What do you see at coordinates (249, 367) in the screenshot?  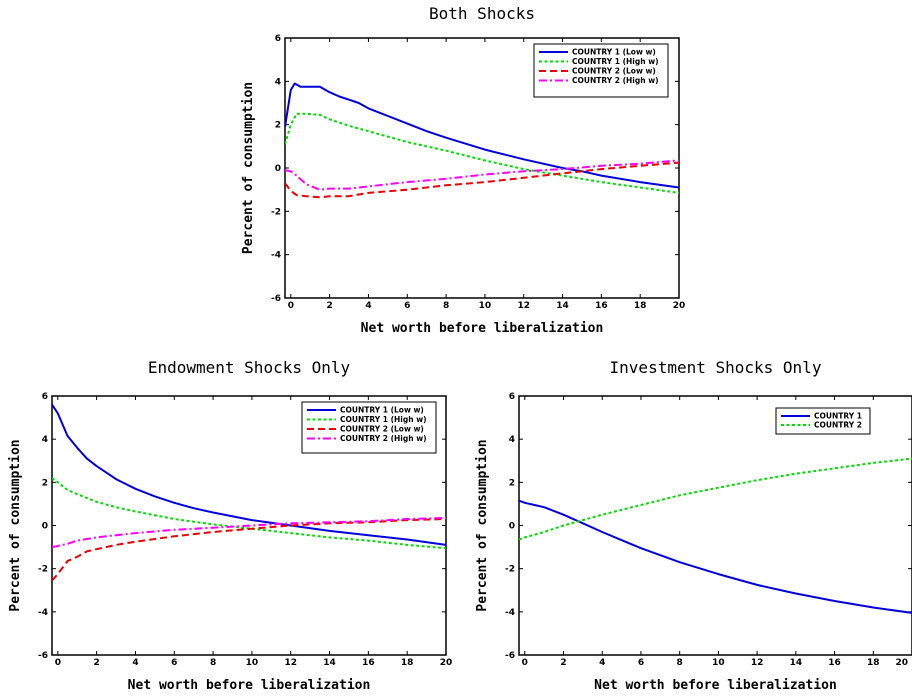 I see `chart-title: Endowment Shocks Only` at bounding box center [249, 367].